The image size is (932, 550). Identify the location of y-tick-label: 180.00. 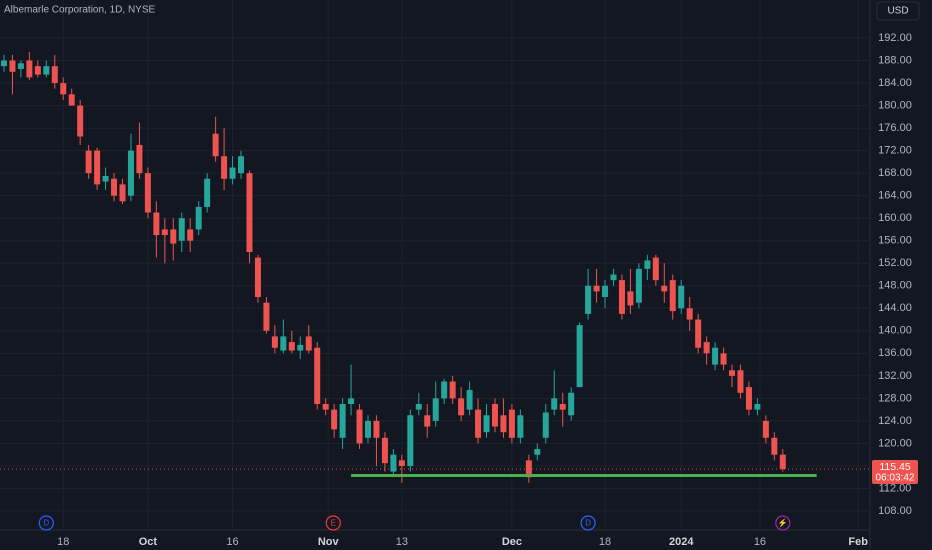
(895, 105).